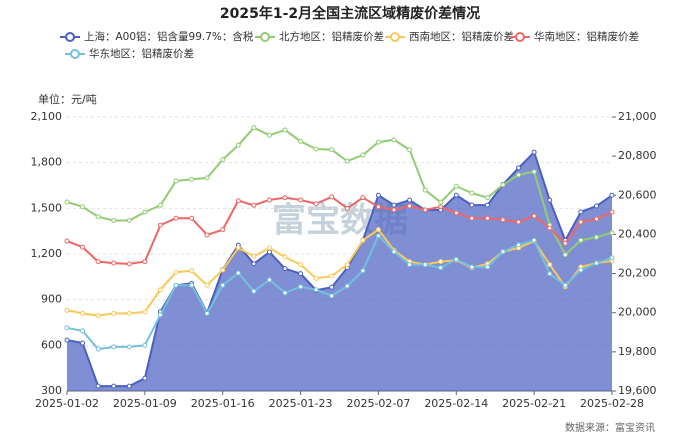 This screenshot has width=700, height=438. Describe the element at coordinates (51, 344) in the screenshot. I see `y-tick-label: 600` at that location.